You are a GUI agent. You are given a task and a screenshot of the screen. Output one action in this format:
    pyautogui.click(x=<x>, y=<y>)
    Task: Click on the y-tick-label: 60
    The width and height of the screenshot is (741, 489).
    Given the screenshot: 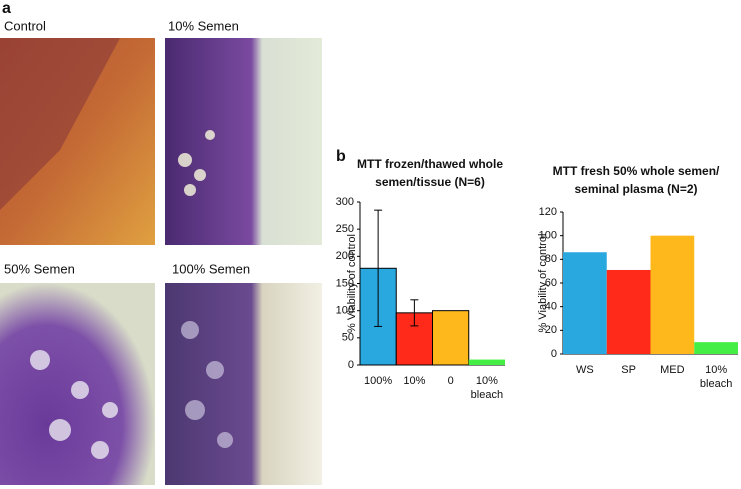 What is the action you would take?
    pyautogui.click(x=551, y=283)
    